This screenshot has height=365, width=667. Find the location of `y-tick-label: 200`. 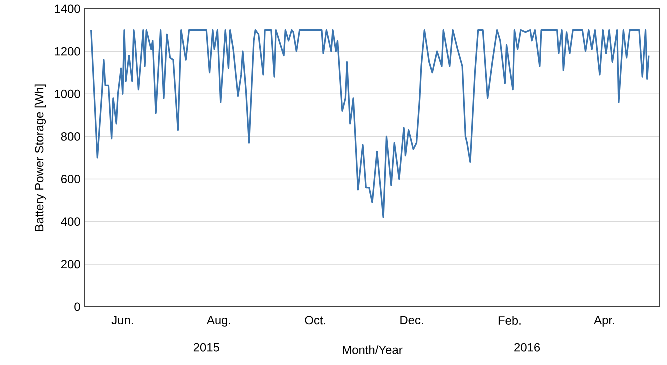

y-tick-label: 200 is located at coordinates (70, 264).